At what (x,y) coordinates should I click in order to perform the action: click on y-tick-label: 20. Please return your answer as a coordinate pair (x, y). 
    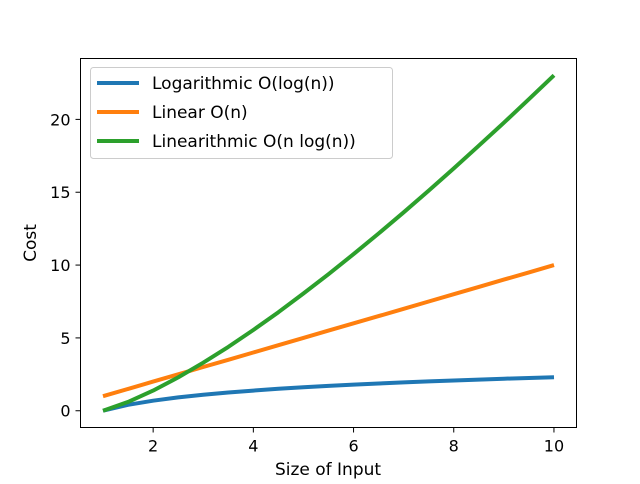
    Looking at the image, I should click on (60, 119).